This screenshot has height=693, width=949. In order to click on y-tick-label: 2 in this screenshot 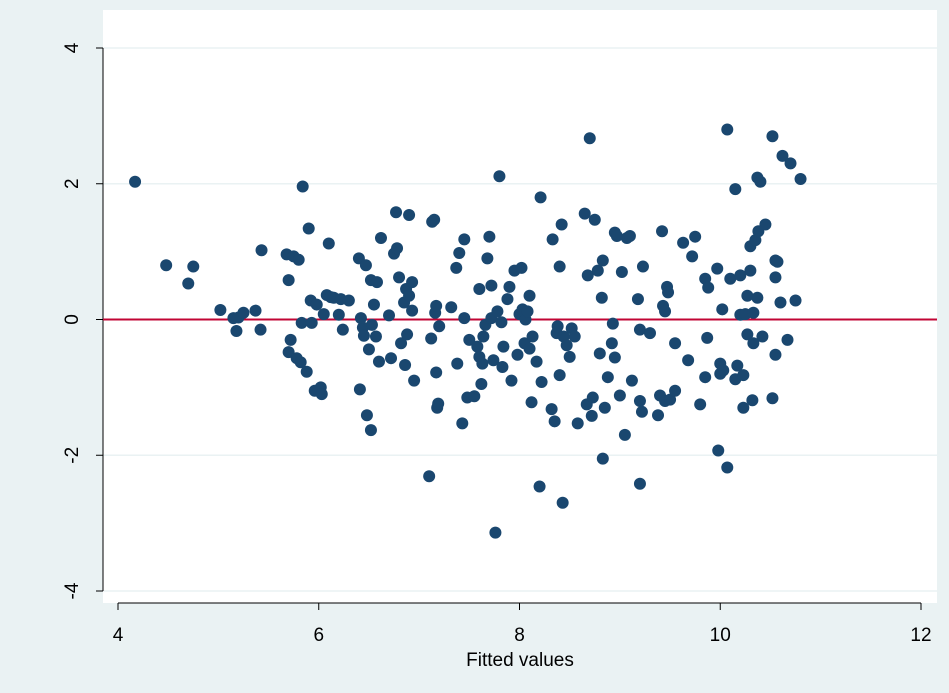, I will do `click(72, 183)`.